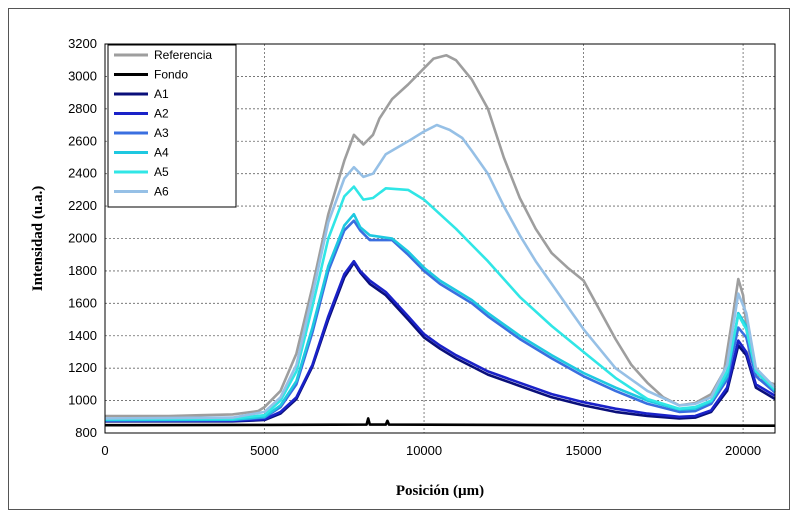  What do you see at coordinates (104, 450) in the screenshot?
I see `x-tick-label: 0` at bounding box center [104, 450].